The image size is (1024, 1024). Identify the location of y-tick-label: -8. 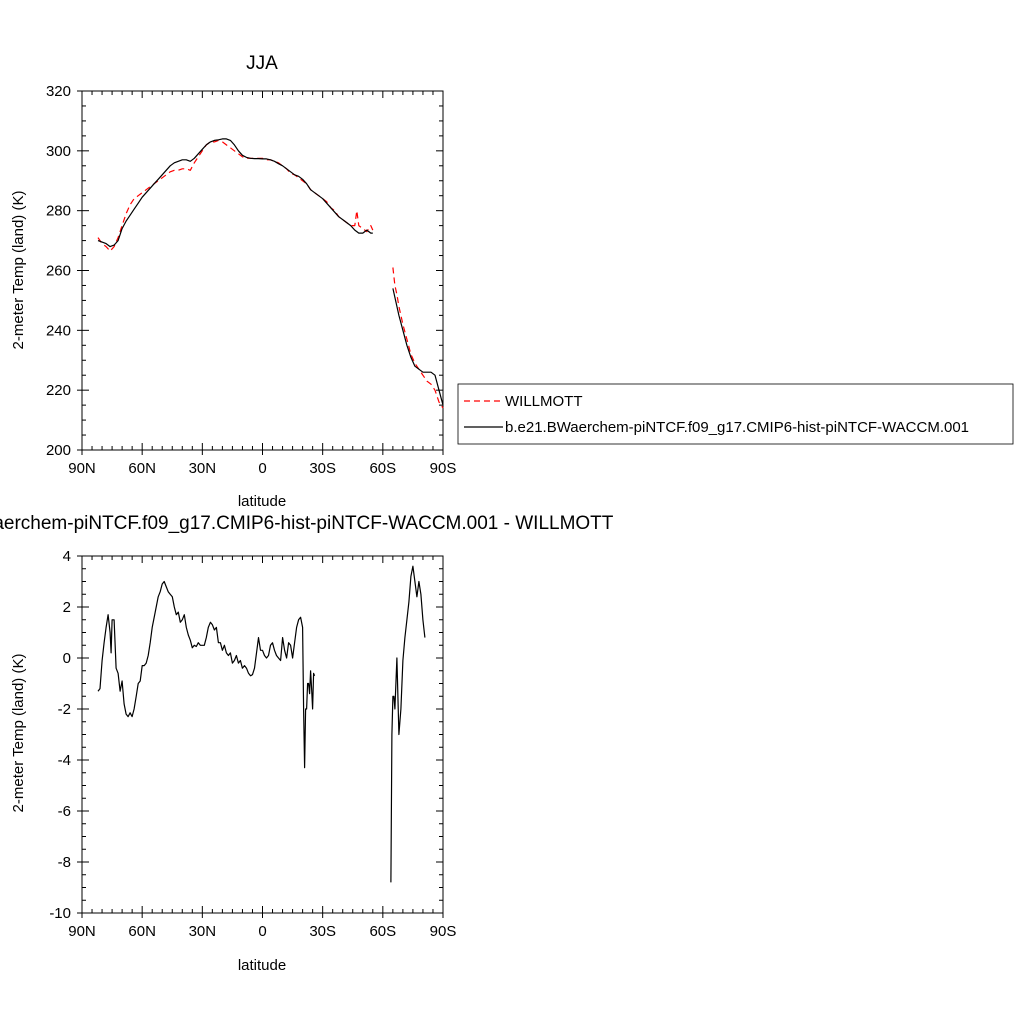
(64, 862).